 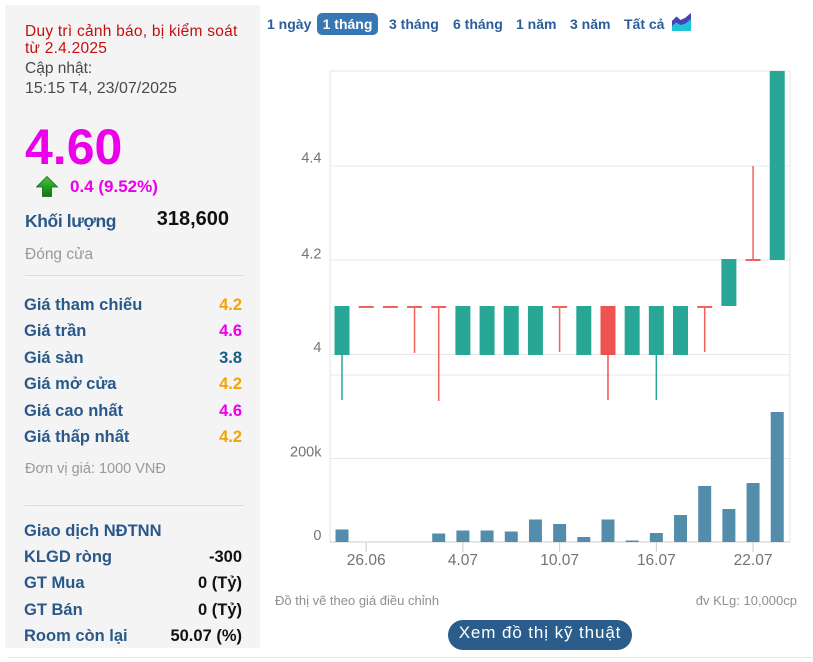 I want to click on svg-text: 4.4, so click(x=311, y=159).